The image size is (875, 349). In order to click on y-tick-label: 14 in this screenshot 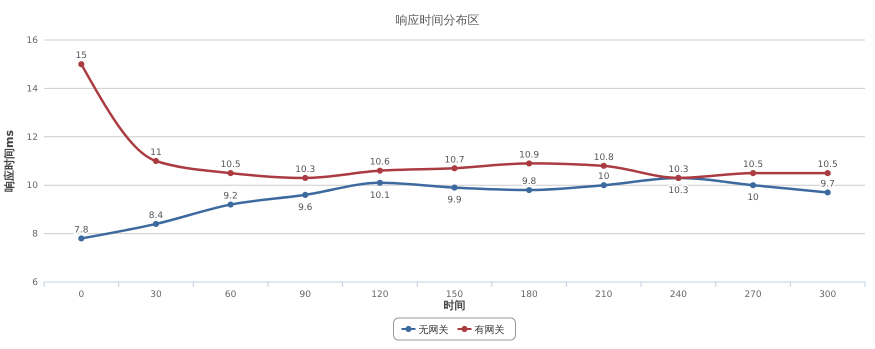, I will do `click(32, 89)`.